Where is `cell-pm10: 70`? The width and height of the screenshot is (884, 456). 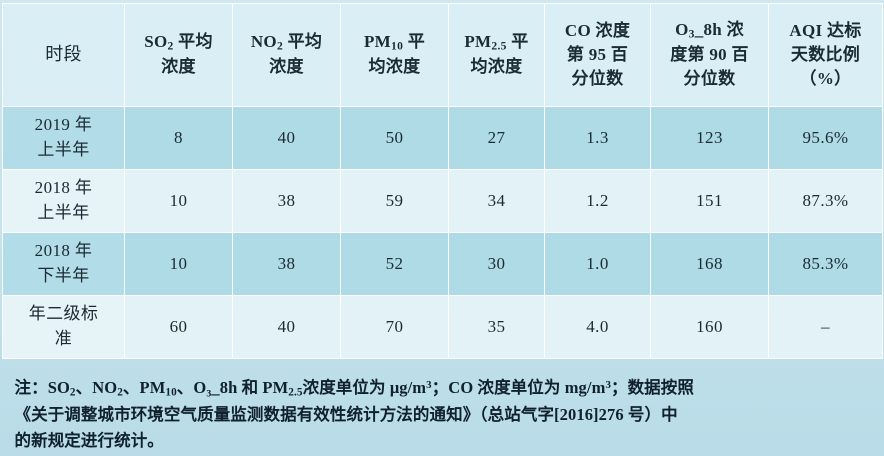
cell-pm10: 70 is located at coordinates (394, 327).